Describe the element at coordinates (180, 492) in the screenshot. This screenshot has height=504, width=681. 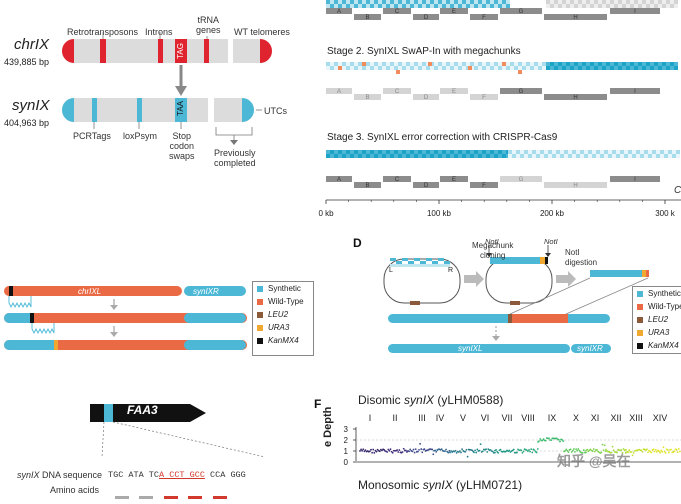
I see `amino-acid-row` at that location.